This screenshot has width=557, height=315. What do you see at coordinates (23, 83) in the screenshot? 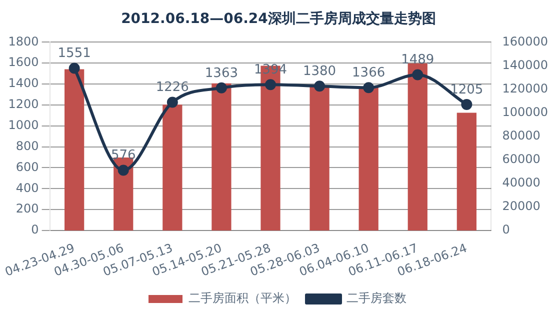
I see `y-tick-label: 1400` at bounding box center [23, 83].